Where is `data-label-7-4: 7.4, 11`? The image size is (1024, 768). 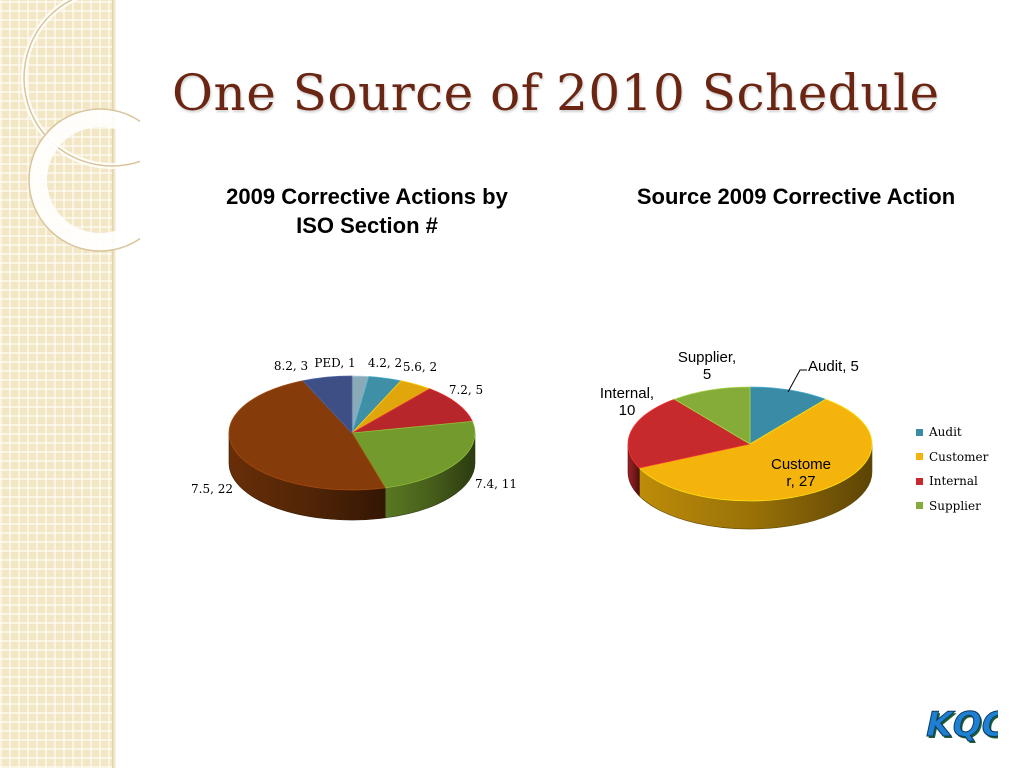 data-label-7-4: 7.4, 11 is located at coordinates (496, 484).